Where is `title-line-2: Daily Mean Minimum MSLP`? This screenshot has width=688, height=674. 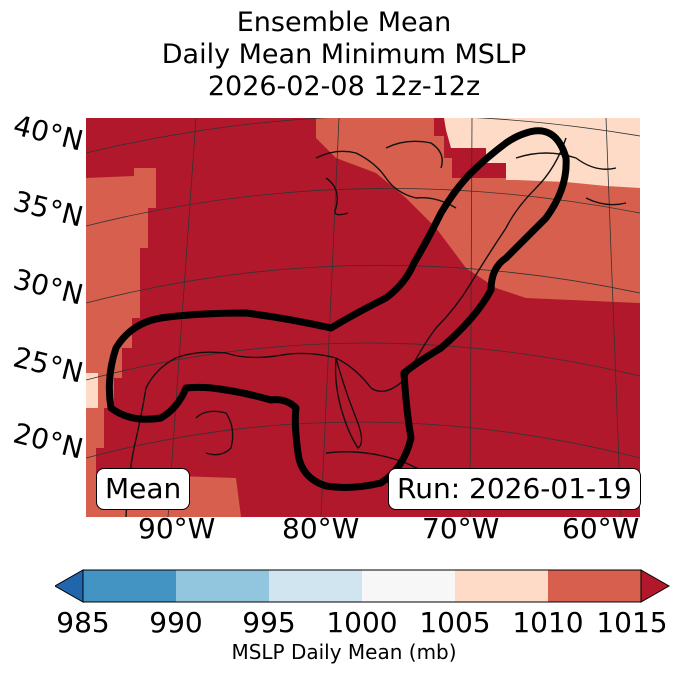
title-line-2: Daily Mean Minimum MSLP is located at coordinates (344, 54).